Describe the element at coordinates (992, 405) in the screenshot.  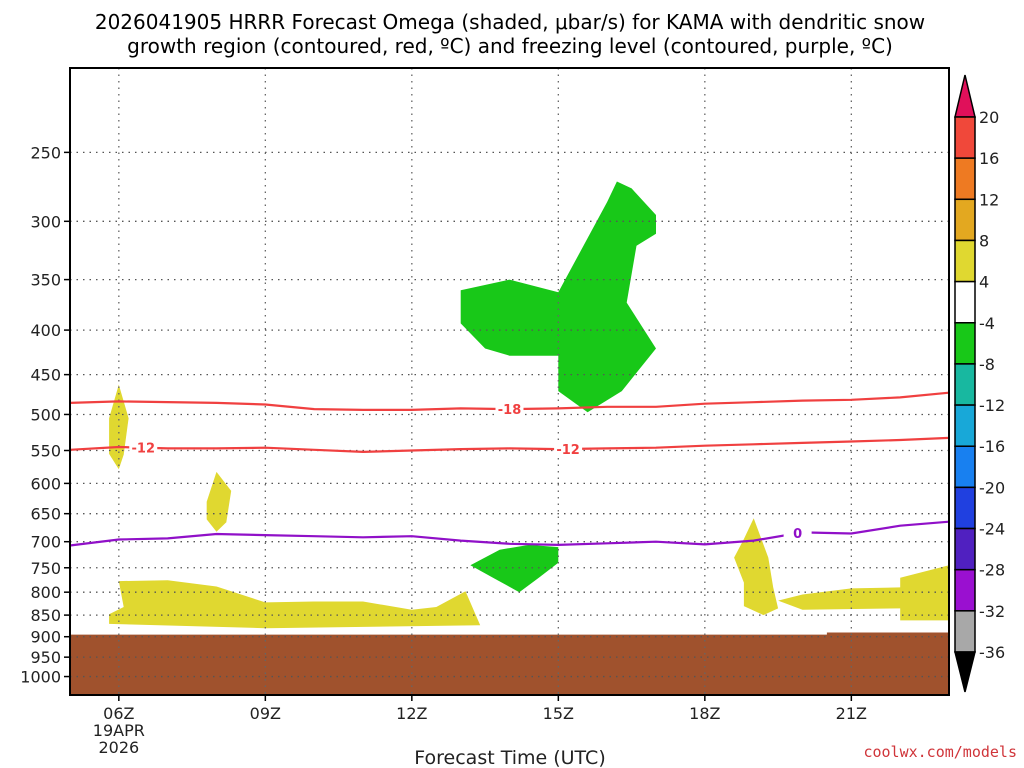
I see `colorbar-label-7: -12` at that location.